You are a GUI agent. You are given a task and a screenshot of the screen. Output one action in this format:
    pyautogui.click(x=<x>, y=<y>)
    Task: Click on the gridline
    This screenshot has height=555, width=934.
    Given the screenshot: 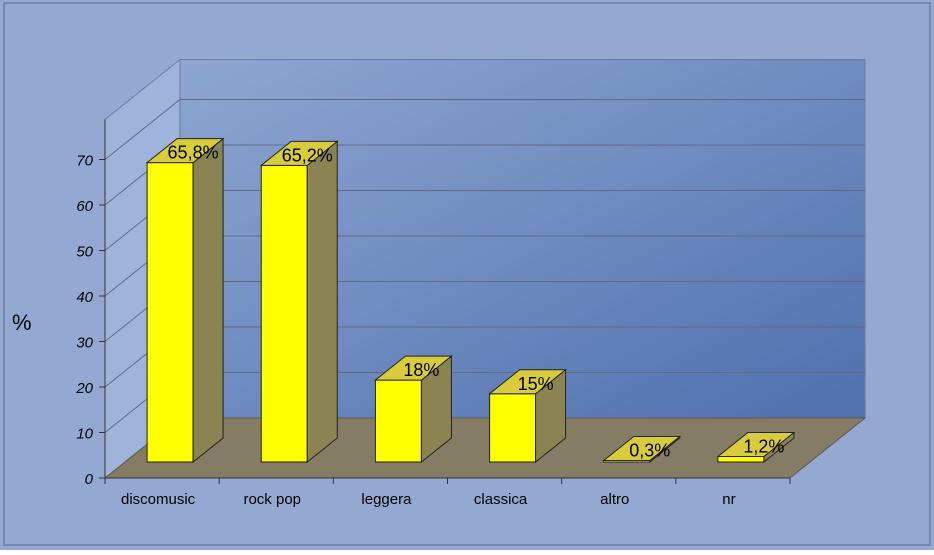 What is the action you would take?
    pyautogui.click(x=484, y=129)
    